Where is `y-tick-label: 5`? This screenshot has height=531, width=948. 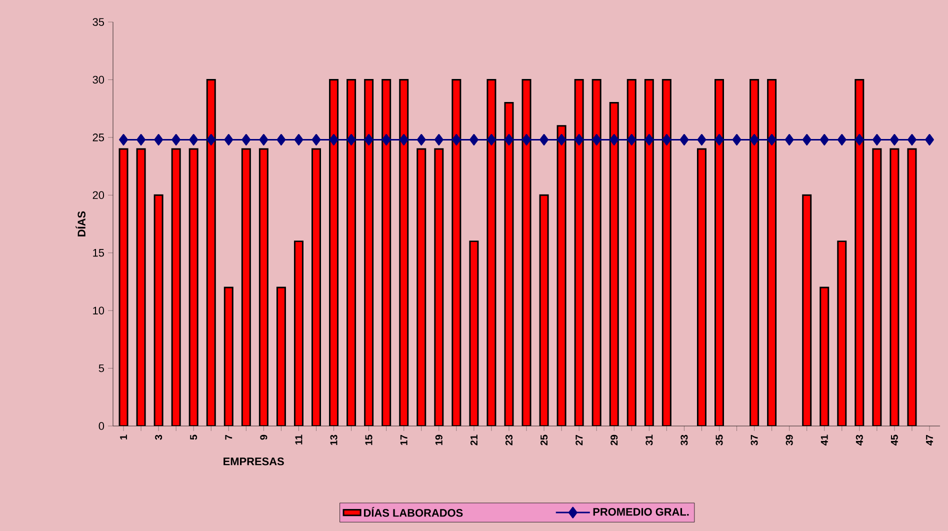
y-tick-label: 5 is located at coordinates (101, 368).